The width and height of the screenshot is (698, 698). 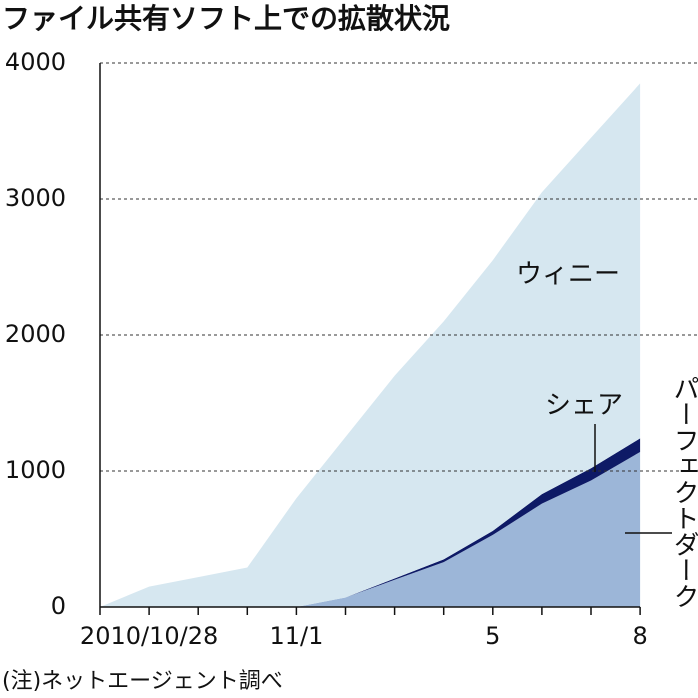 What do you see at coordinates (35, 62) in the screenshot?
I see `y-tick-label: 4000` at bounding box center [35, 62].